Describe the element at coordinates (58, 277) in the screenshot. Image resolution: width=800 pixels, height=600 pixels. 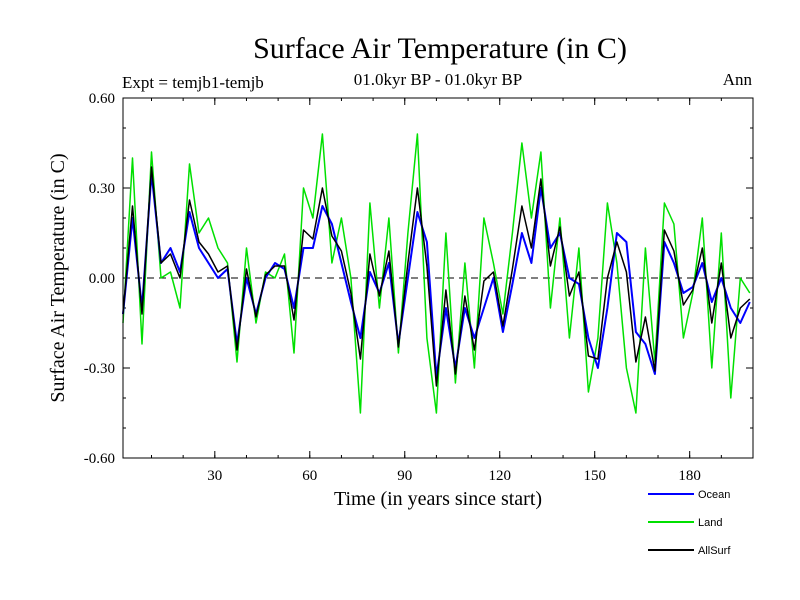
I see `y-axis-label: Surface Air Temperature (in C)` at that location.